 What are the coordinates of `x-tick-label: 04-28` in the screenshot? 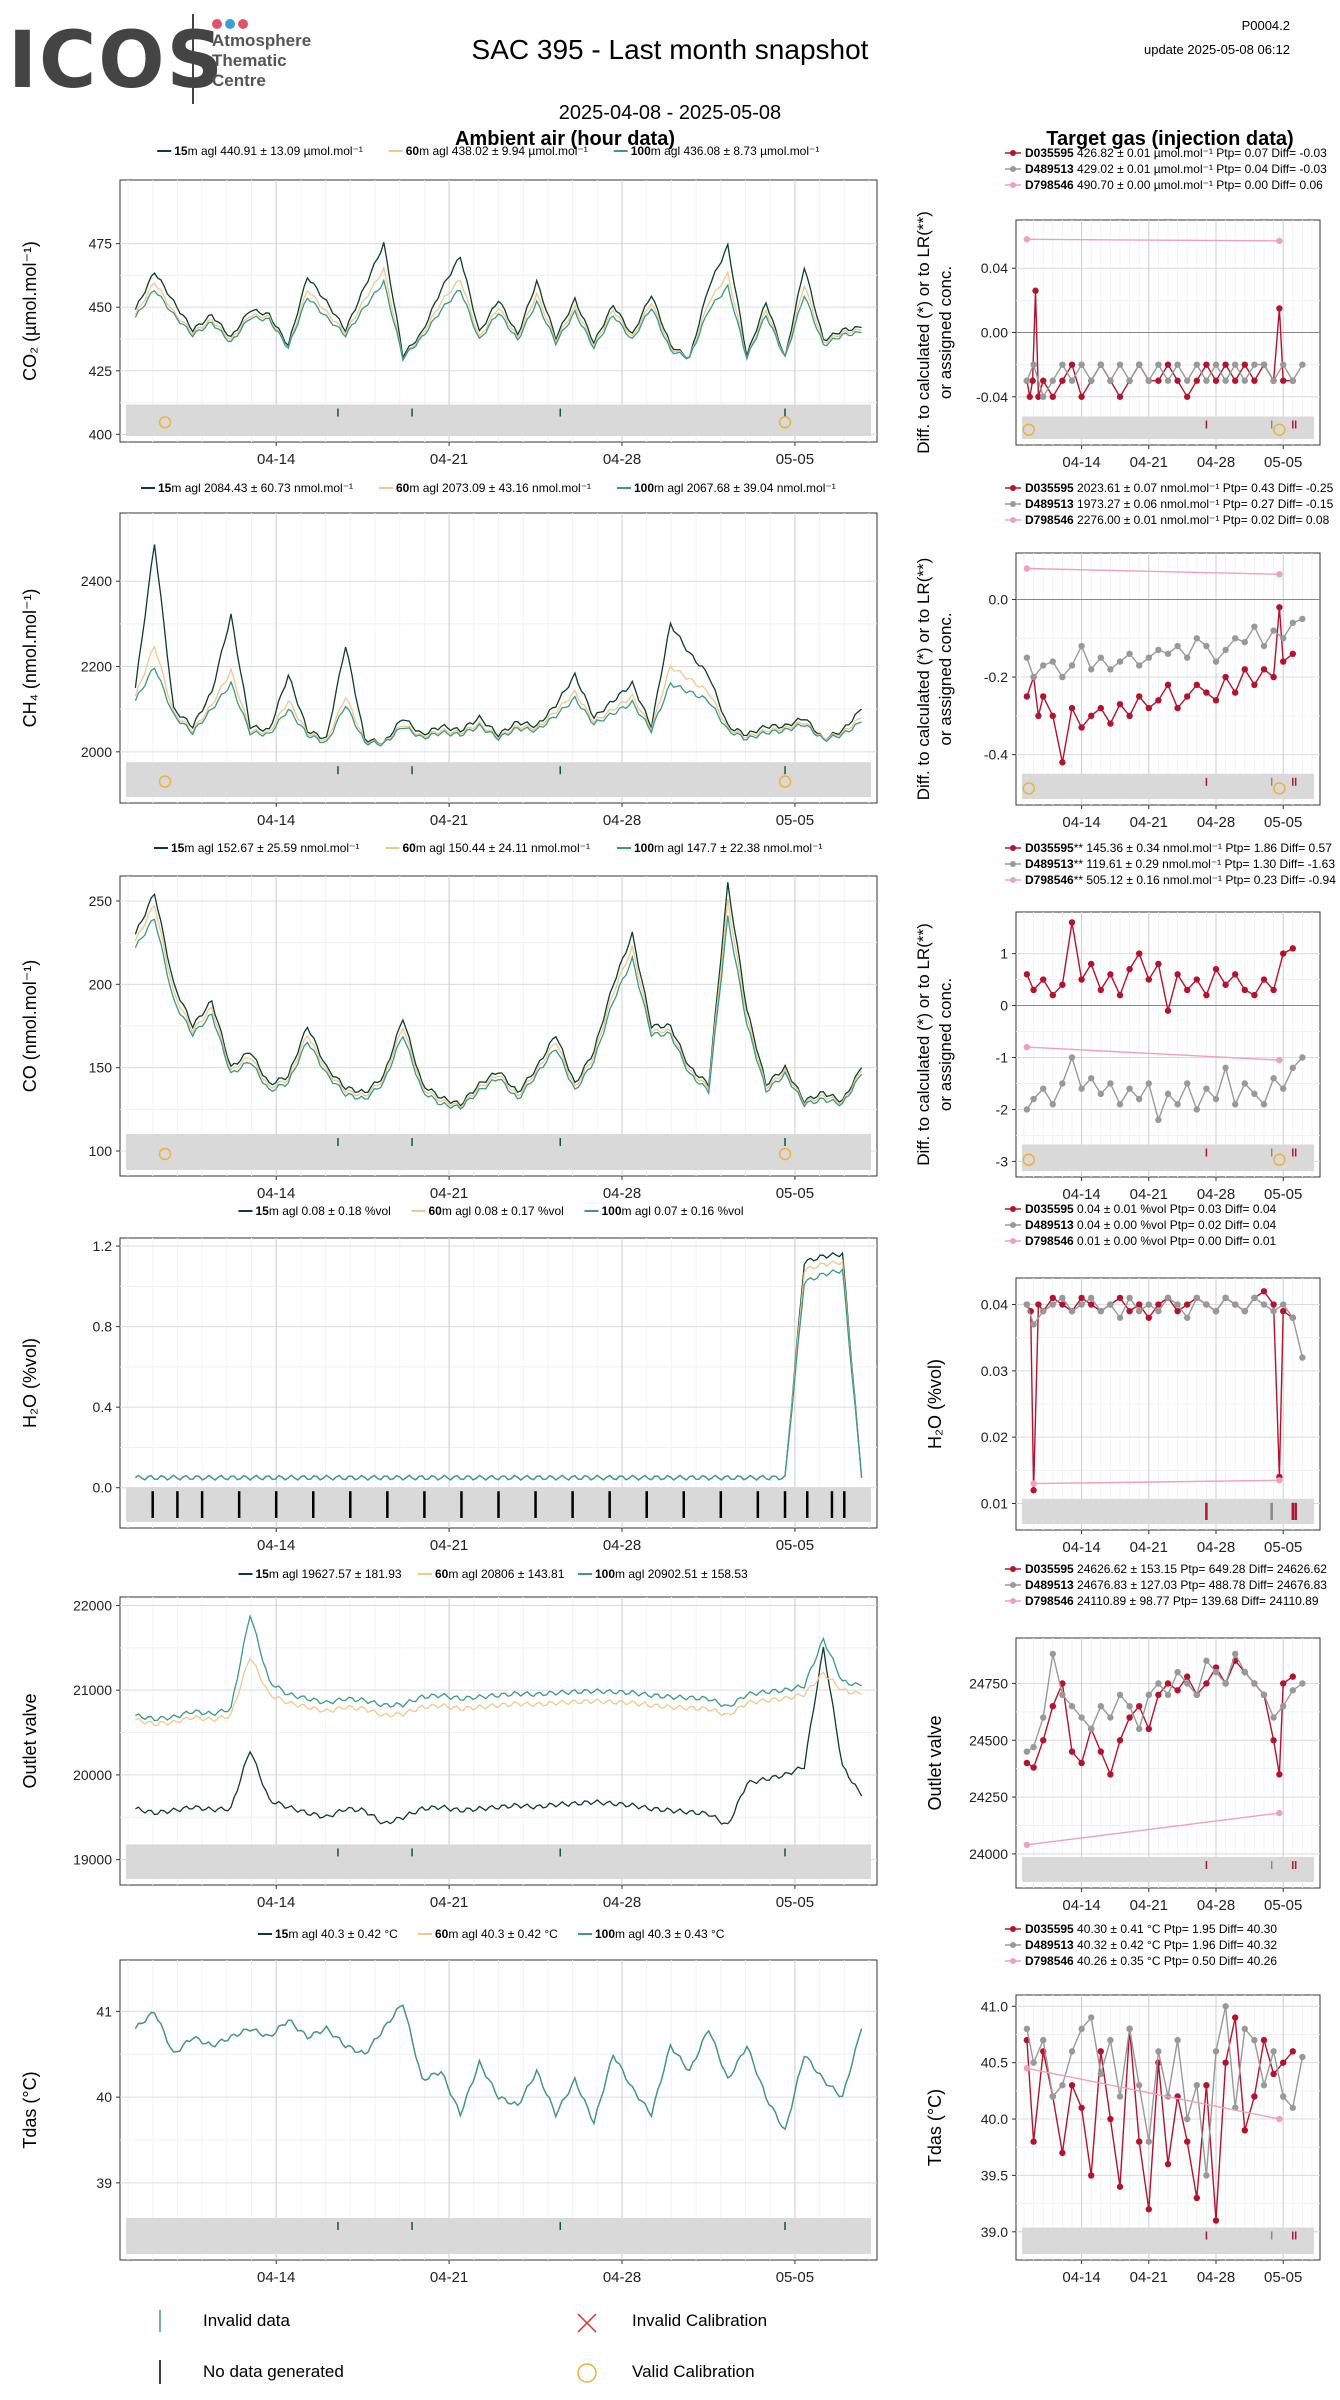 It's located at (622, 1193).